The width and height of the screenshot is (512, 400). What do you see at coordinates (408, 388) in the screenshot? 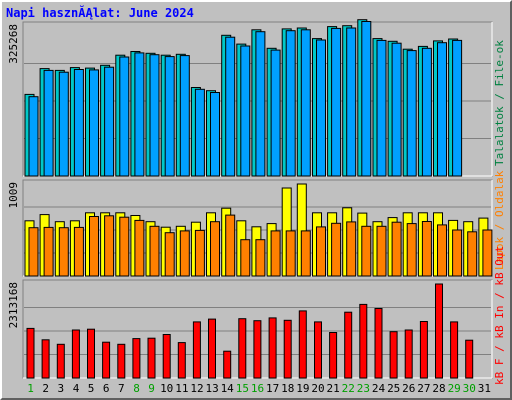
I see `x-tick-label-day-26: 26` at bounding box center [408, 388].